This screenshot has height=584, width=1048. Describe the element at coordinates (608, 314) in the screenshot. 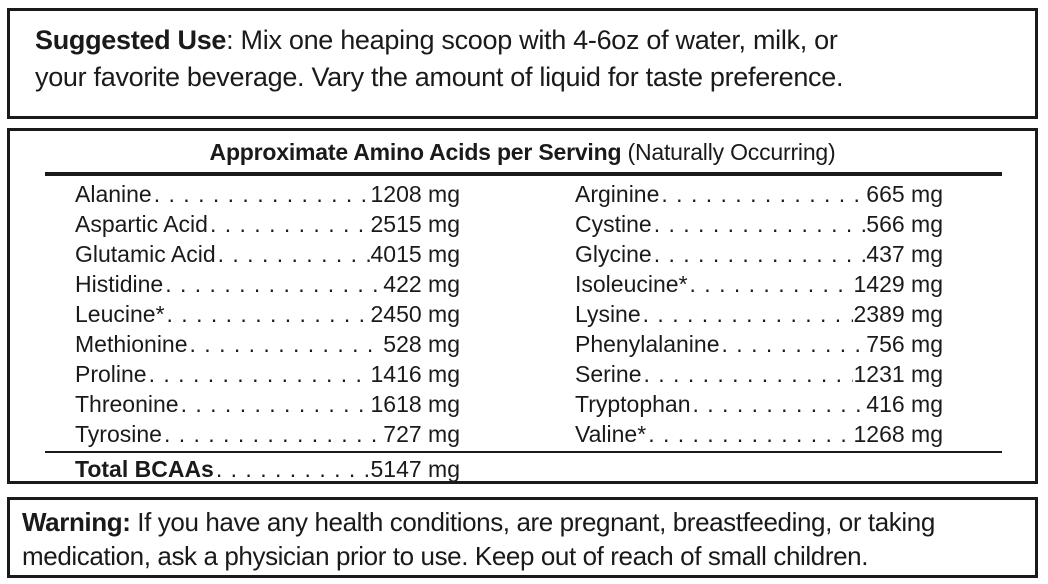

I see `amino-name: Lysine` at that location.